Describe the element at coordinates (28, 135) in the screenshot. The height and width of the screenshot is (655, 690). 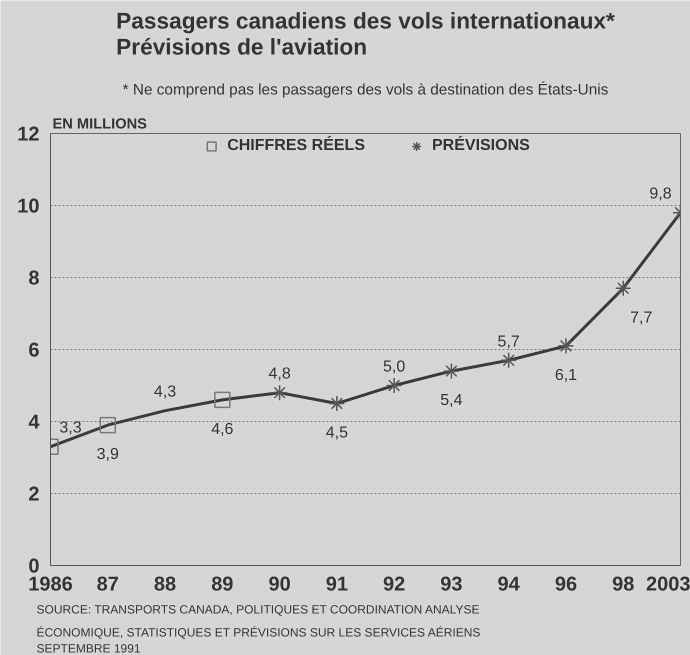
I see `y-tick-label: 12` at that location.